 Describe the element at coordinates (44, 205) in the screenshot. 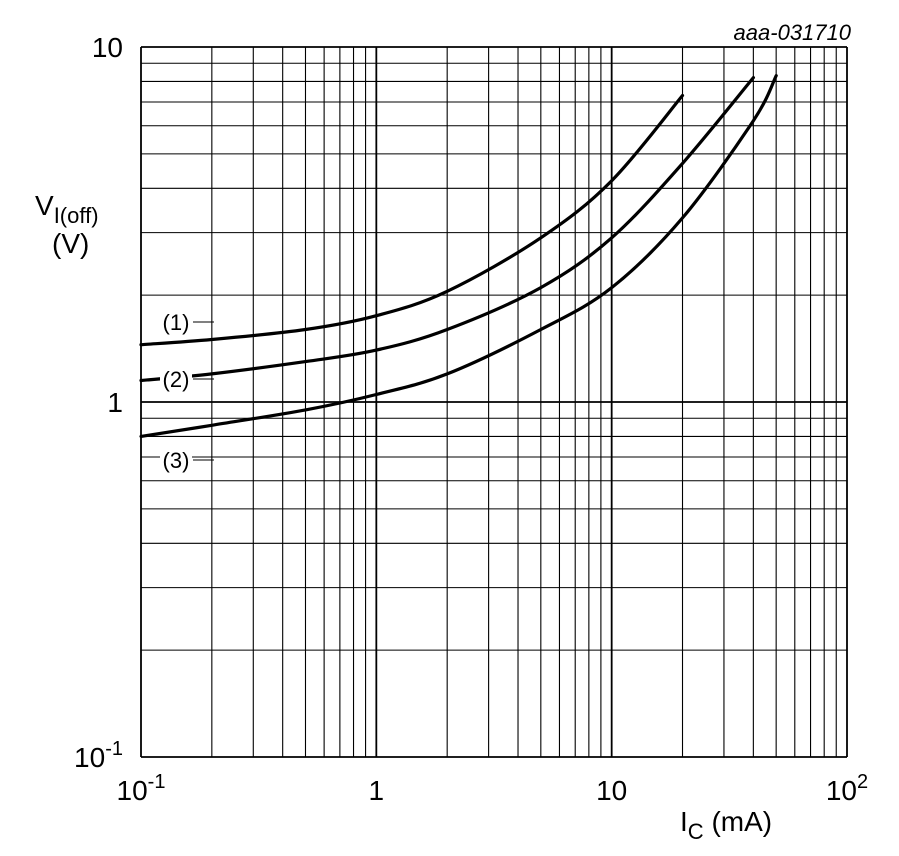

I see `y-axis-label-main: V` at that location.